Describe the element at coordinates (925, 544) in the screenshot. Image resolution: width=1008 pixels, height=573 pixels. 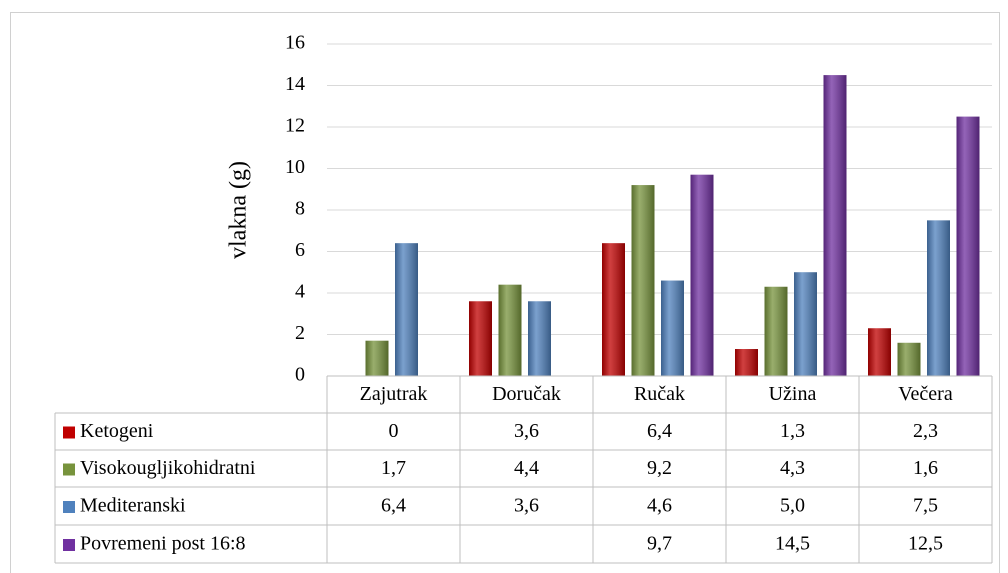
I see `table-value: 12,5` at that location.